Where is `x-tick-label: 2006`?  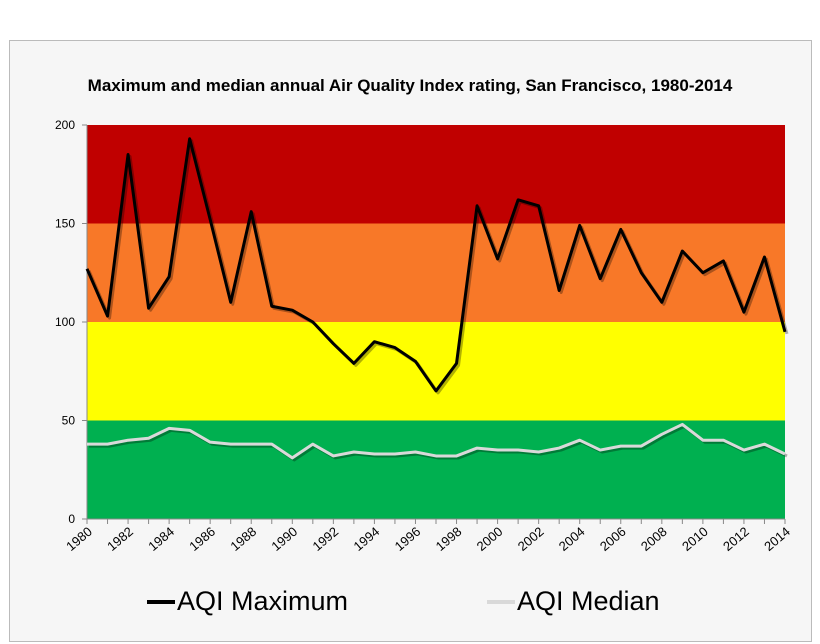
x-tick-label: 2006 is located at coordinates (613, 539).